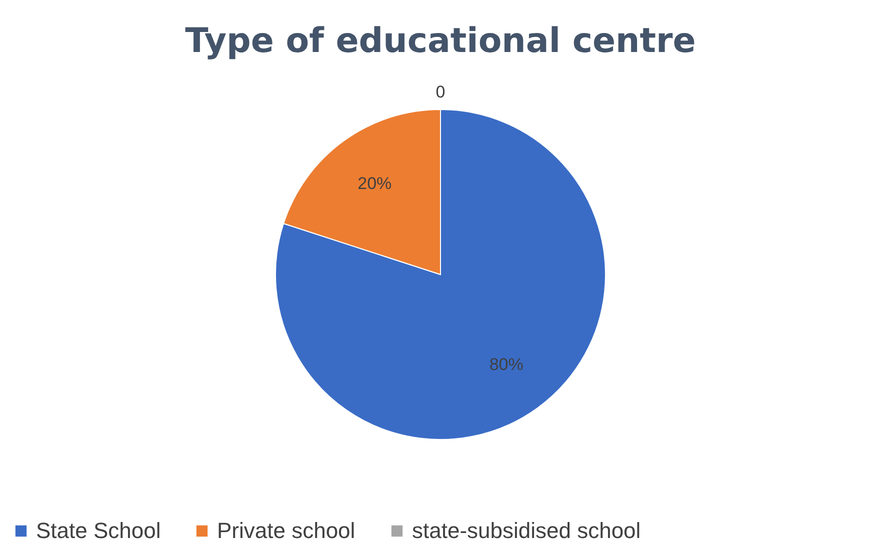 This screenshot has height=557, width=881. What do you see at coordinates (286, 530) in the screenshot?
I see `legend-label: Private school` at bounding box center [286, 530].